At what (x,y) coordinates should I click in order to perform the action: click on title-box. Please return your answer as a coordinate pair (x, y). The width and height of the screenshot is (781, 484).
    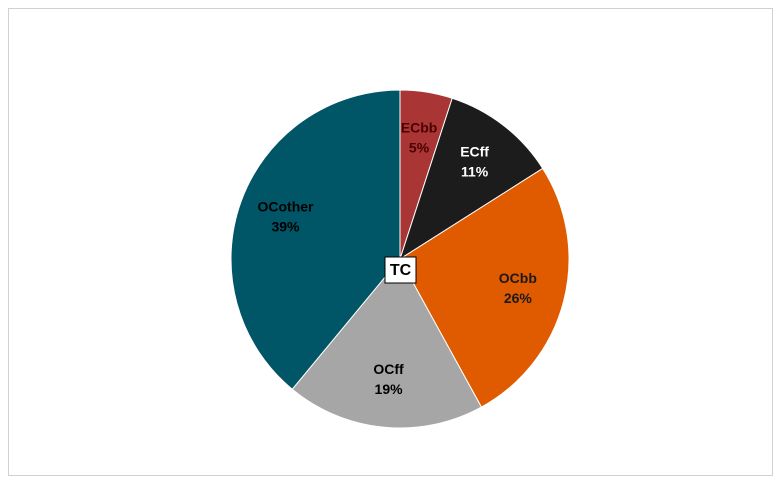
    Looking at the image, I should click on (400, 270).